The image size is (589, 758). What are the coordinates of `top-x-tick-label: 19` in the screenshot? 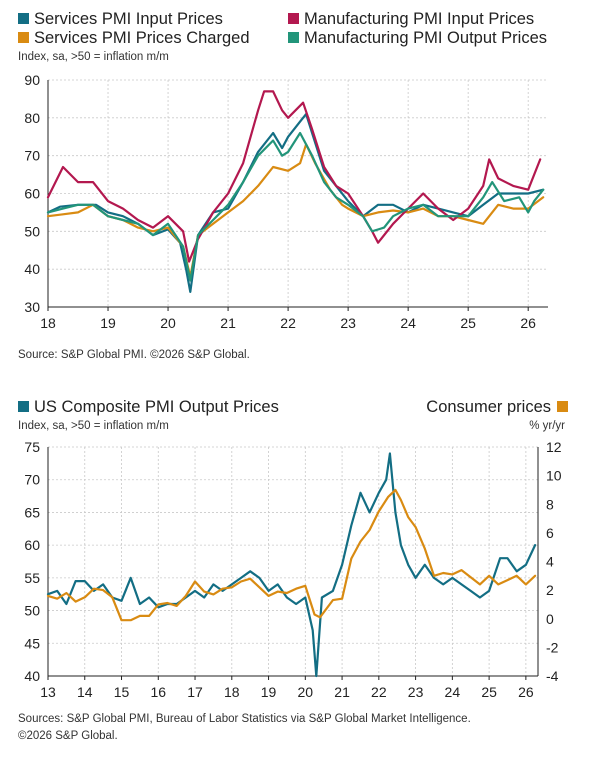 It's located at (108, 323).